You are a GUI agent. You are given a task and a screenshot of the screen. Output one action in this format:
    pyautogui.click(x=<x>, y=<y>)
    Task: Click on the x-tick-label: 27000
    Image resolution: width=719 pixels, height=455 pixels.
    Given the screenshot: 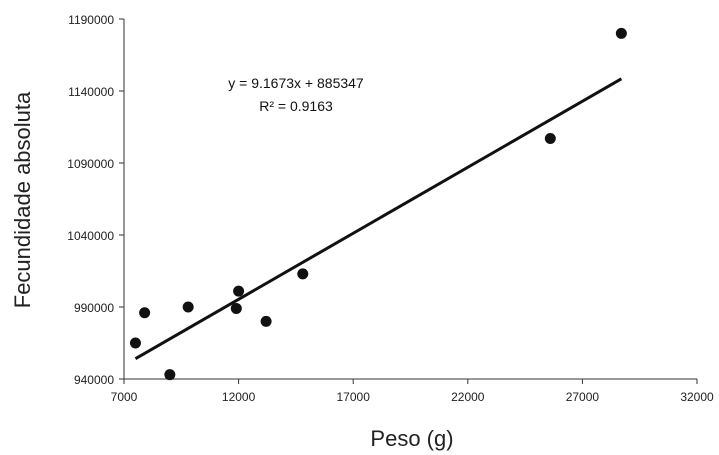 What is the action you would take?
    pyautogui.click(x=583, y=397)
    